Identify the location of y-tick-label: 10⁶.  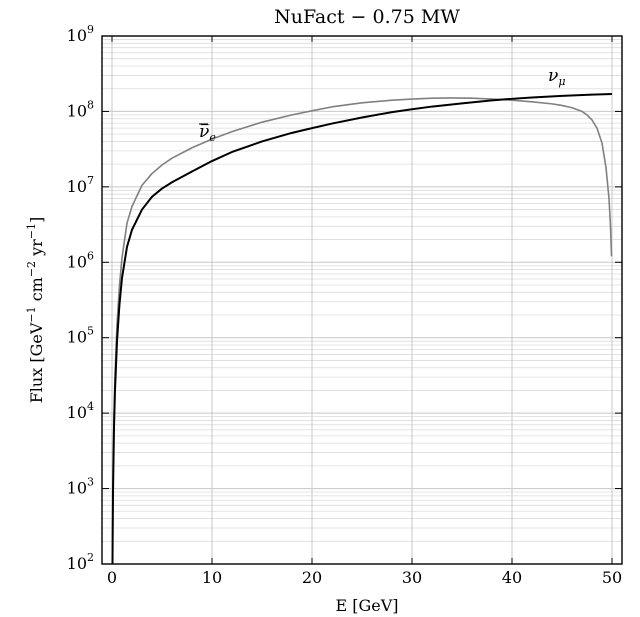
(80, 260).